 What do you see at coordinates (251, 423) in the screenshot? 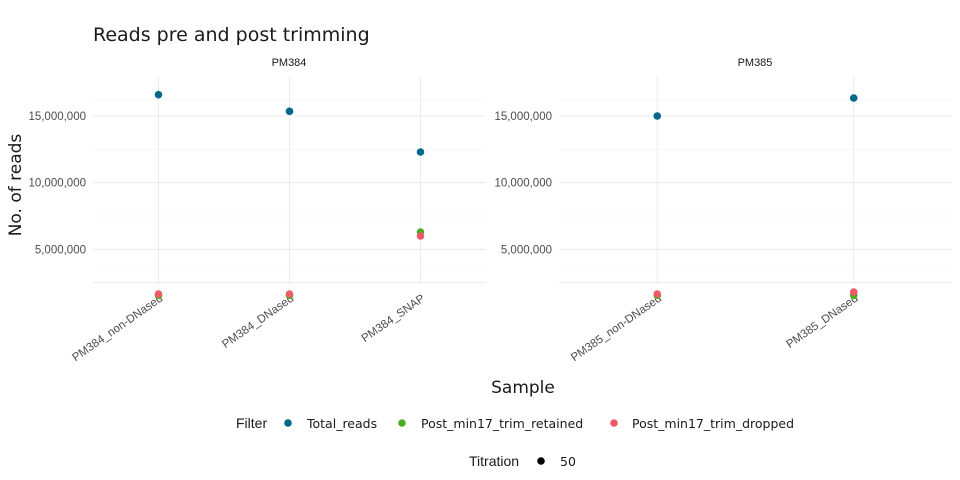
I see `legend-filter-title: Filter` at bounding box center [251, 423].